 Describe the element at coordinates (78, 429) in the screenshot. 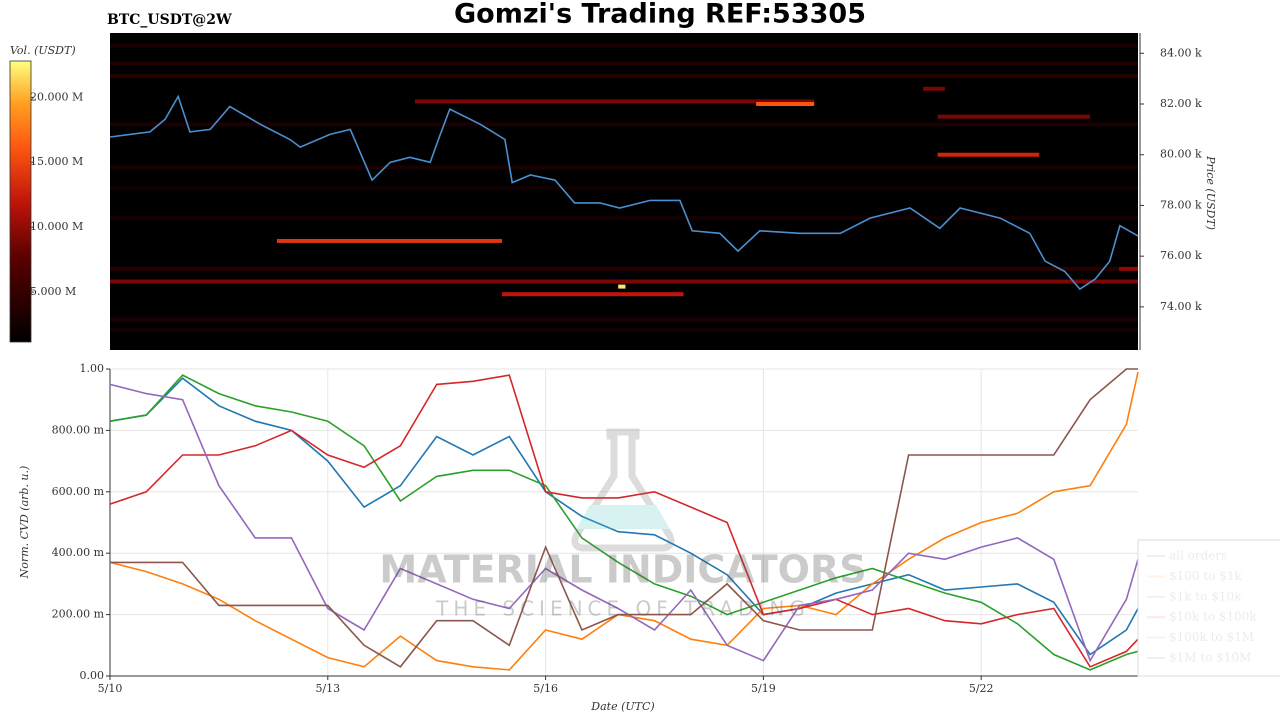

I see `y-tick-label: 800.00 m` at that location.